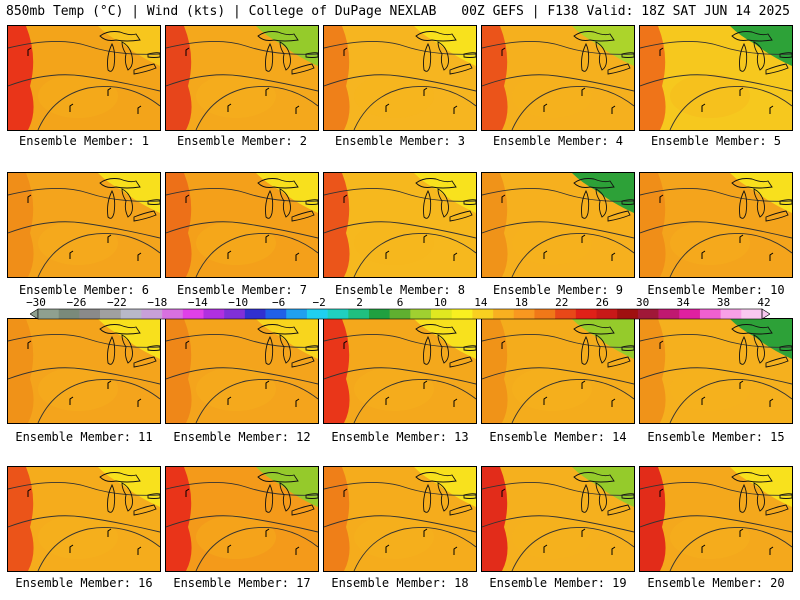 The width and height of the screenshot is (800, 600). I want to click on ensemble-member-label: Ensemble Member: 11, so click(84, 437).